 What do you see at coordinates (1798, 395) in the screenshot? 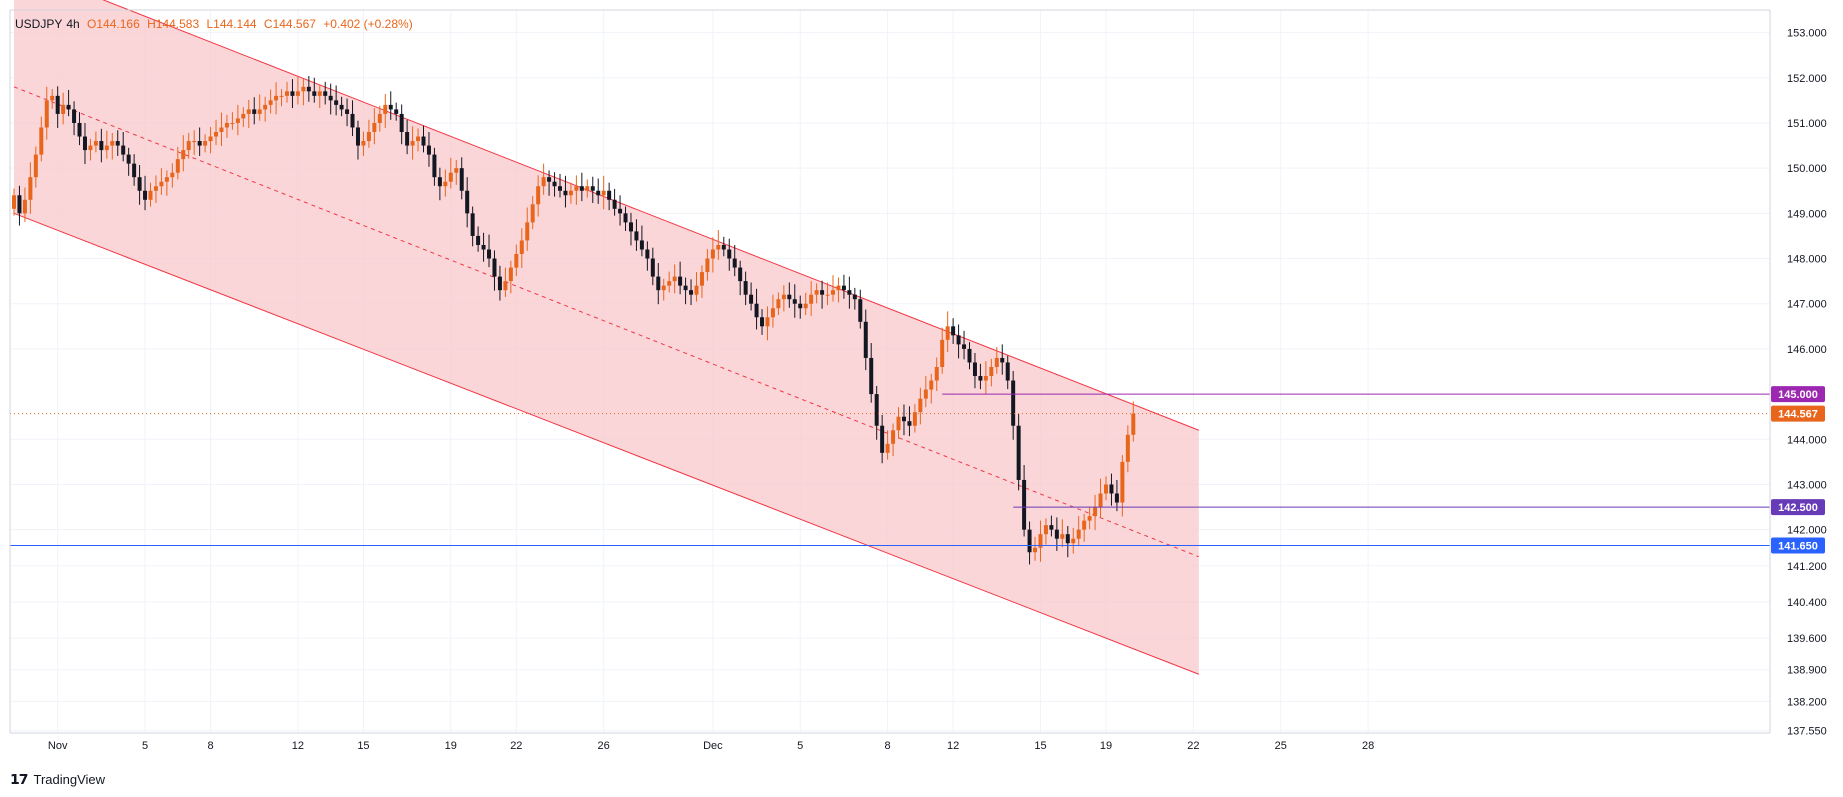
I see `level-price-tag: 145.000` at bounding box center [1798, 395].